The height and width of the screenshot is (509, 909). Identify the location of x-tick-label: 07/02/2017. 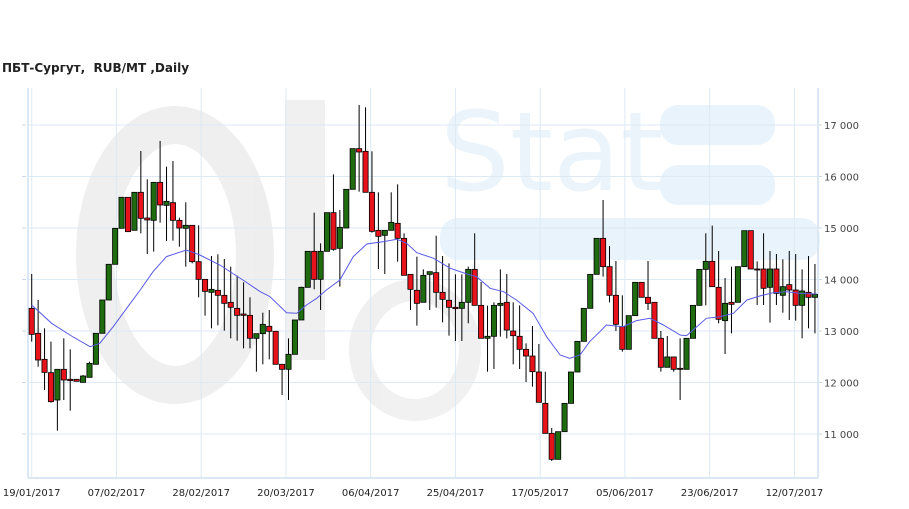
(117, 493).